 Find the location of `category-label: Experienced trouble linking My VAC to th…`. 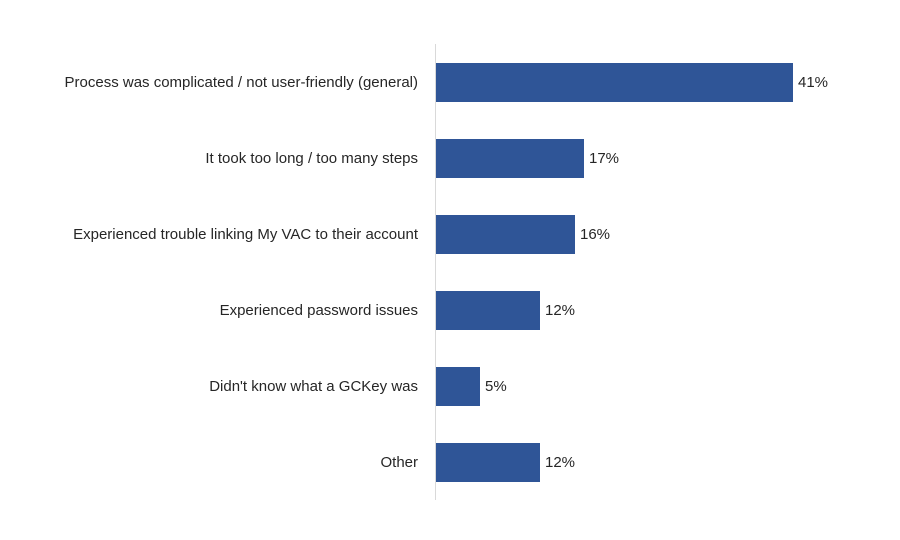

category-label: Experienced trouble linking My VAC to th… is located at coordinates (245, 234).